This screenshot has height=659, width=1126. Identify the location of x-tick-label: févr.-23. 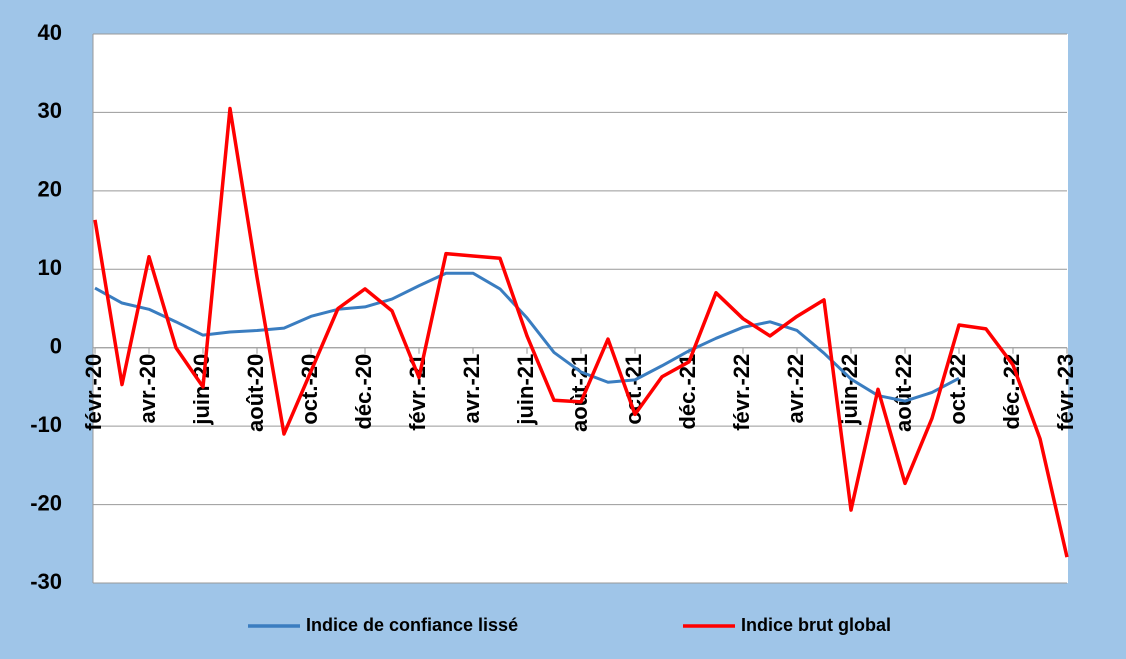
(1065, 392).